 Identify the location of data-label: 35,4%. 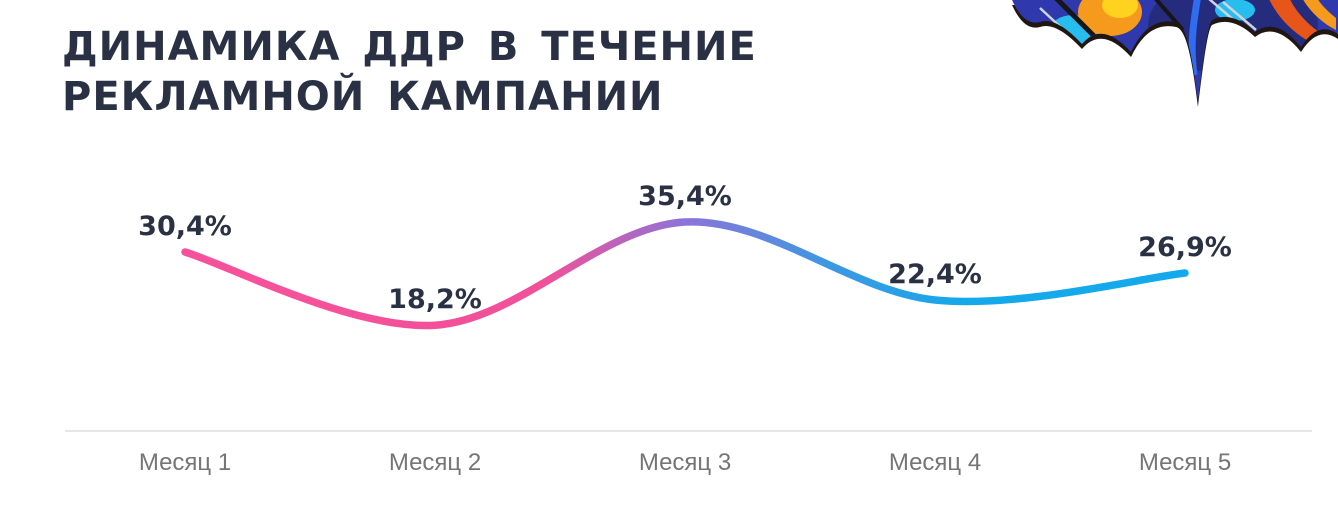
(685, 196).